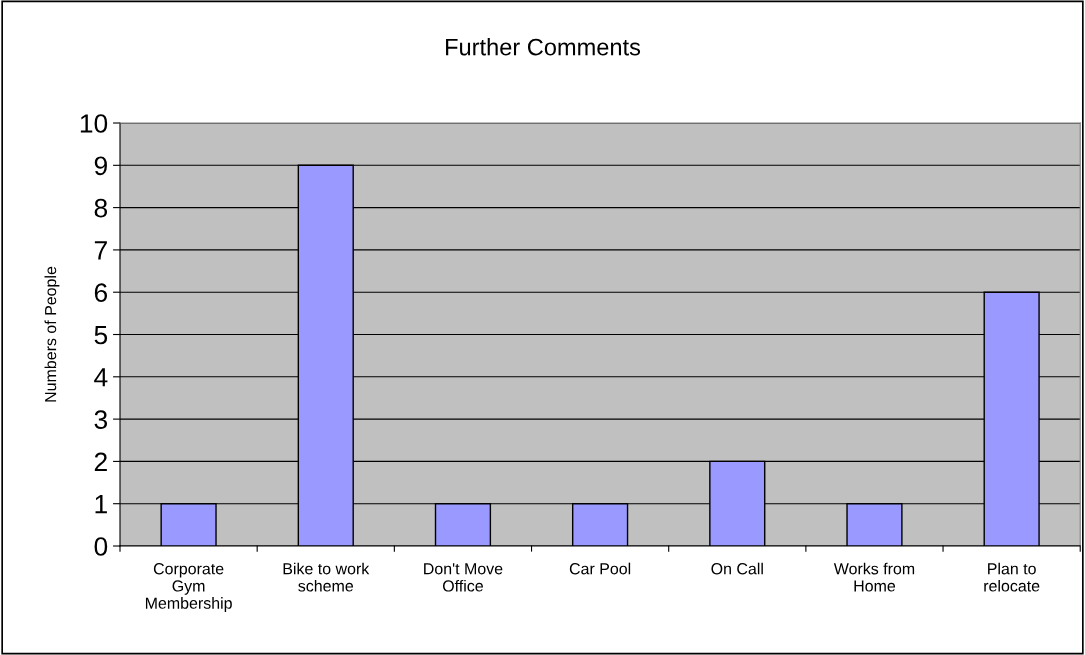  I want to click on x-tick-label: Car Pool, so click(600, 568).